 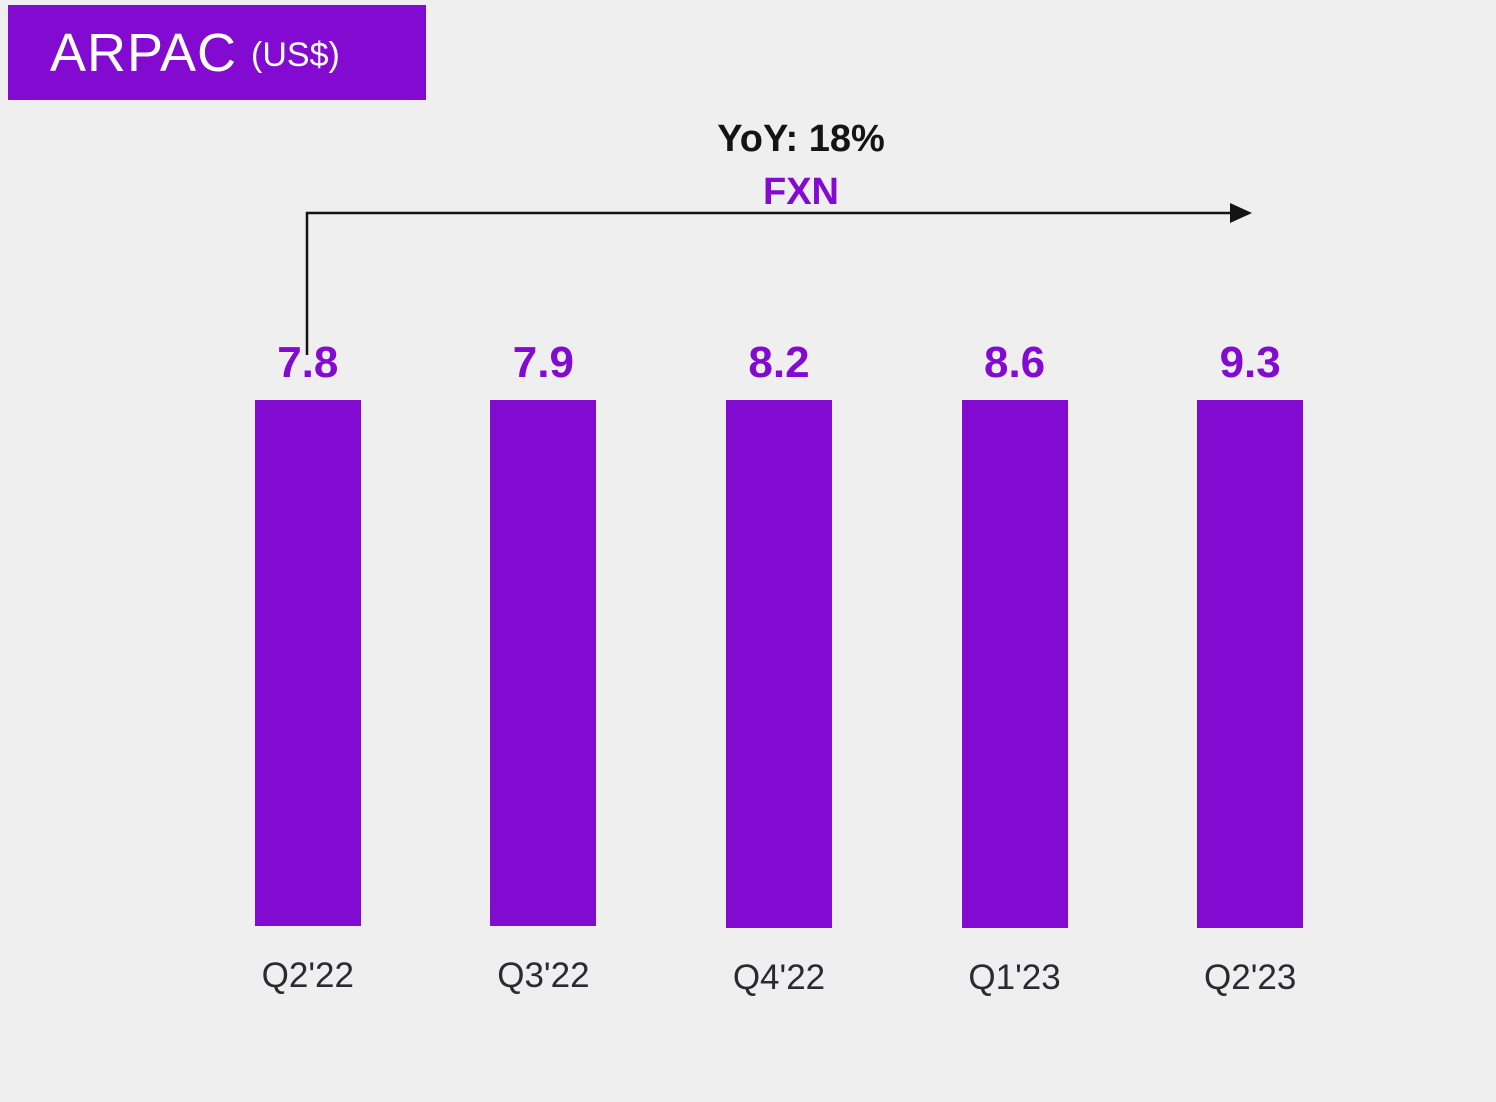 I want to click on bar-value-label: 9.3, so click(x=1250, y=362).